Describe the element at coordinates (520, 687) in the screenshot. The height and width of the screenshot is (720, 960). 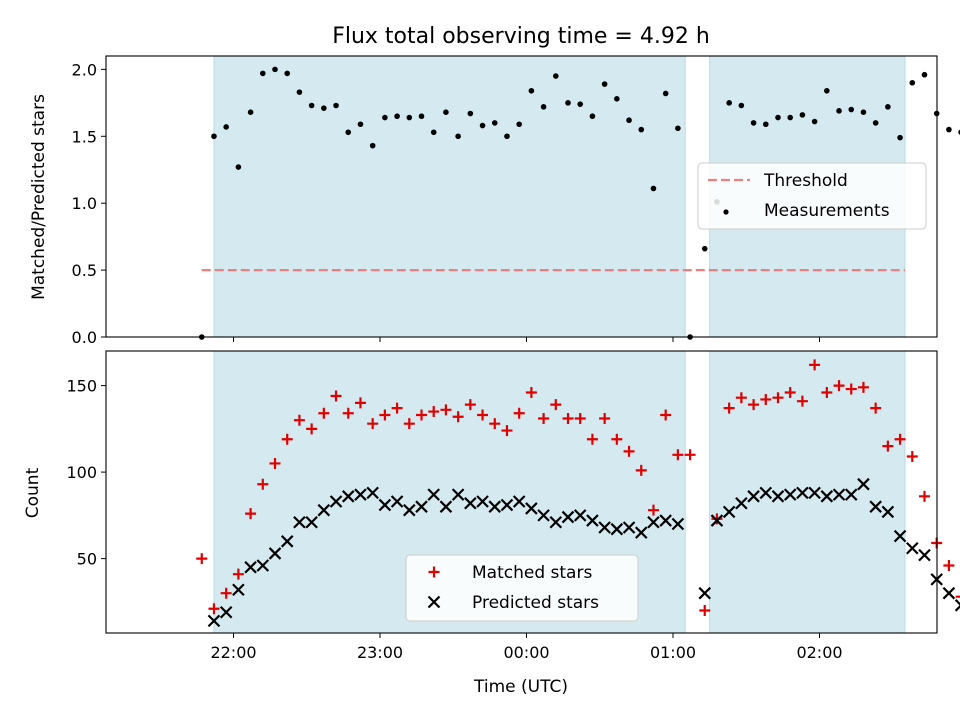
I see `x-axis-label: Time (UTC)` at that location.